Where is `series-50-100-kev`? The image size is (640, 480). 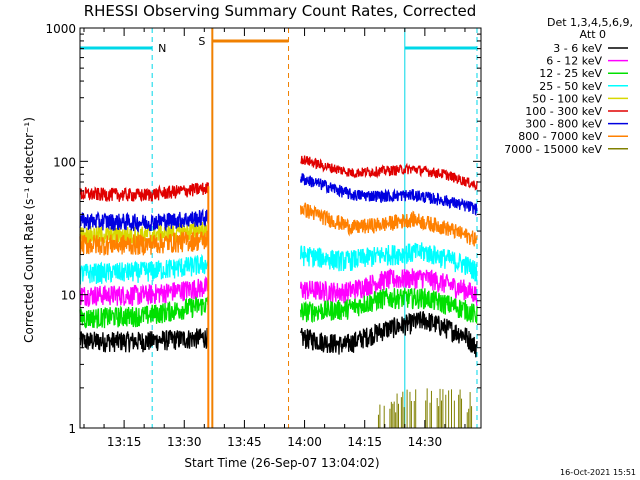
series-50-100-kev is located at coordinates (144, 233).